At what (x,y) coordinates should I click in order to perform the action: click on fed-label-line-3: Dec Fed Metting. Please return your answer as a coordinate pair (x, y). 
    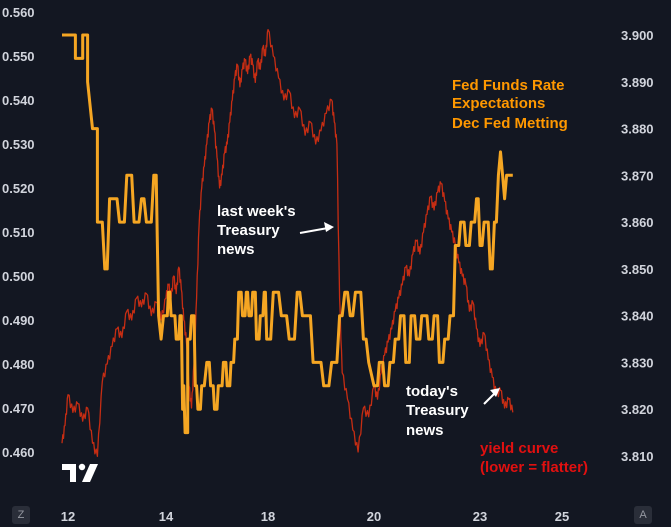
    Looking at the image, I should click on (510, 123).